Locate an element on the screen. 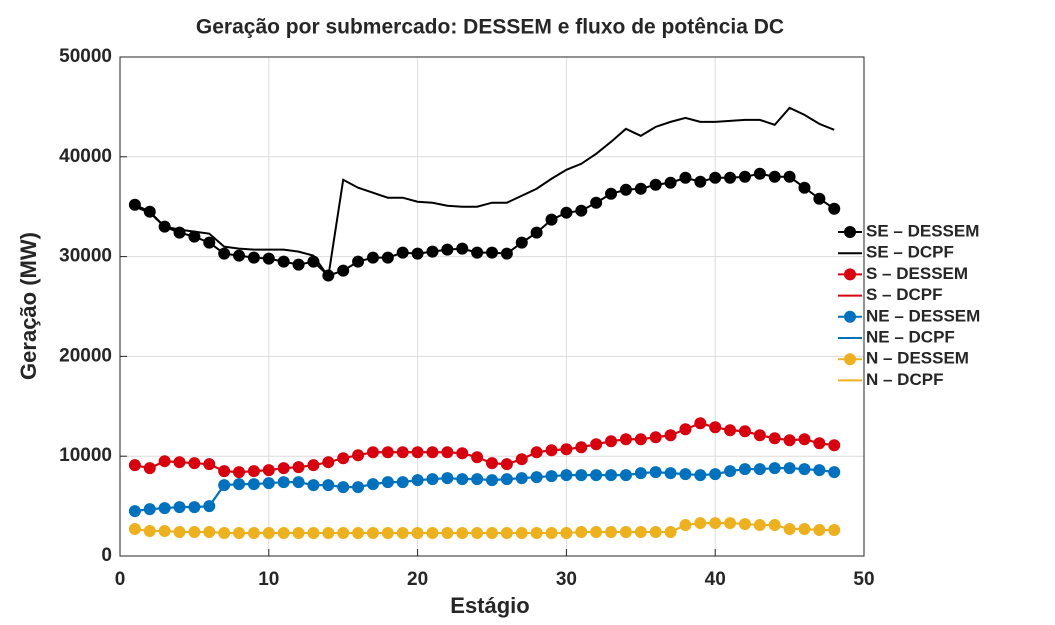 The height and width of the screenshot is (625, 1055). legend-label: SE – DESSEM is located at coordinates (922, 230).